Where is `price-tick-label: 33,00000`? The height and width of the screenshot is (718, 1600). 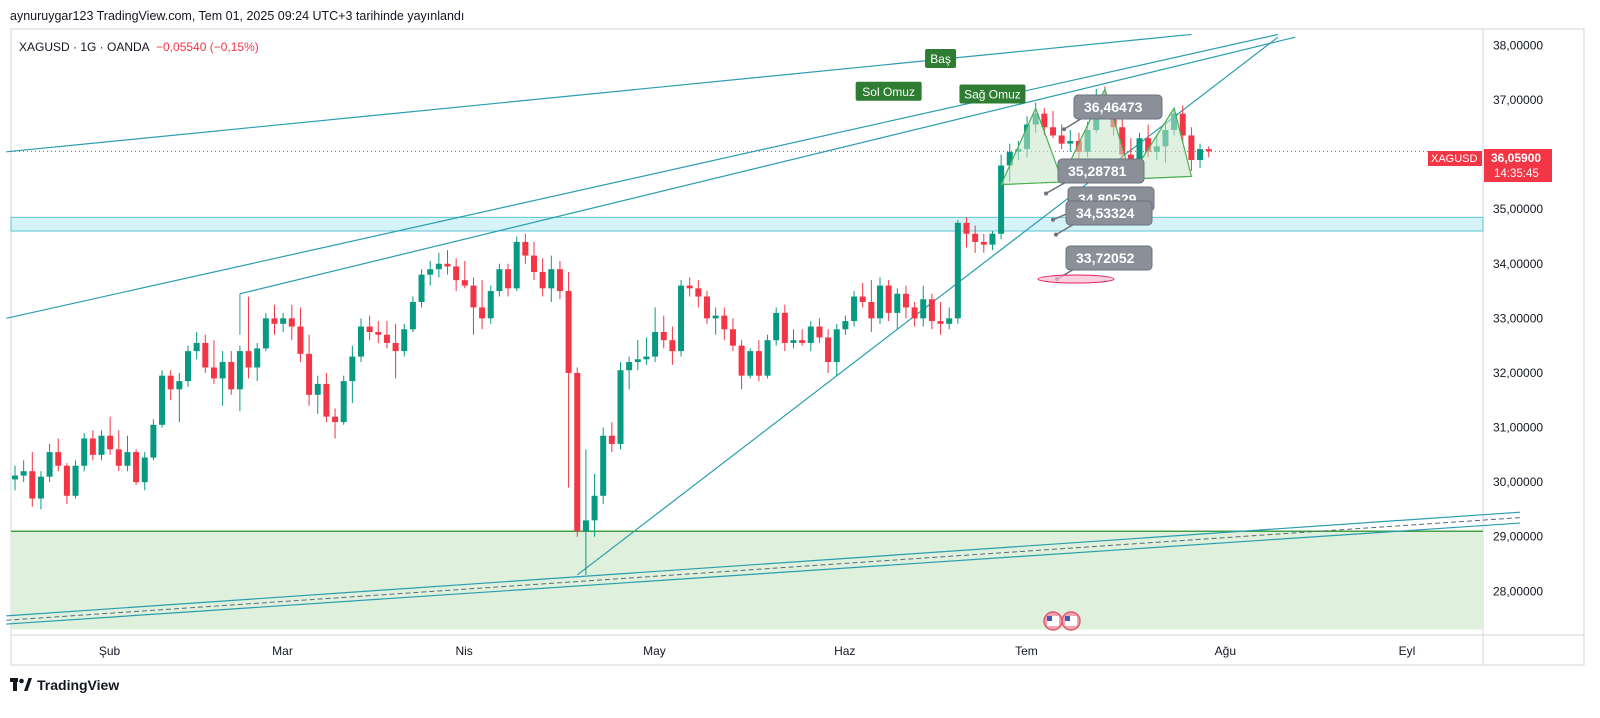
price-tick-label: 33,00000 is located at coordinates (1518, 318).